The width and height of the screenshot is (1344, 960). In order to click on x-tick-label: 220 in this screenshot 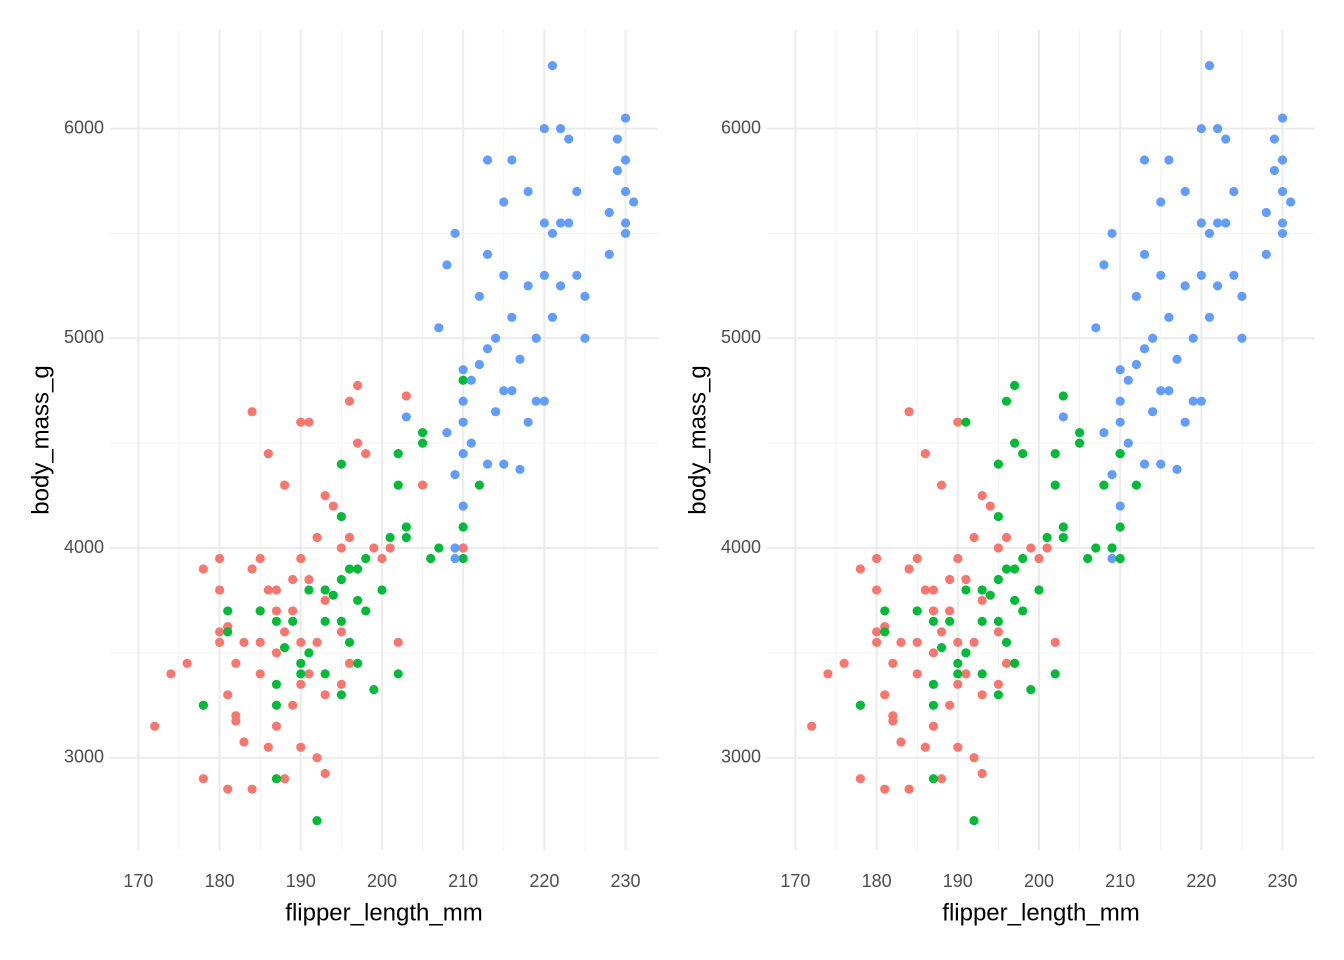, I will do `click(544, 881)`.